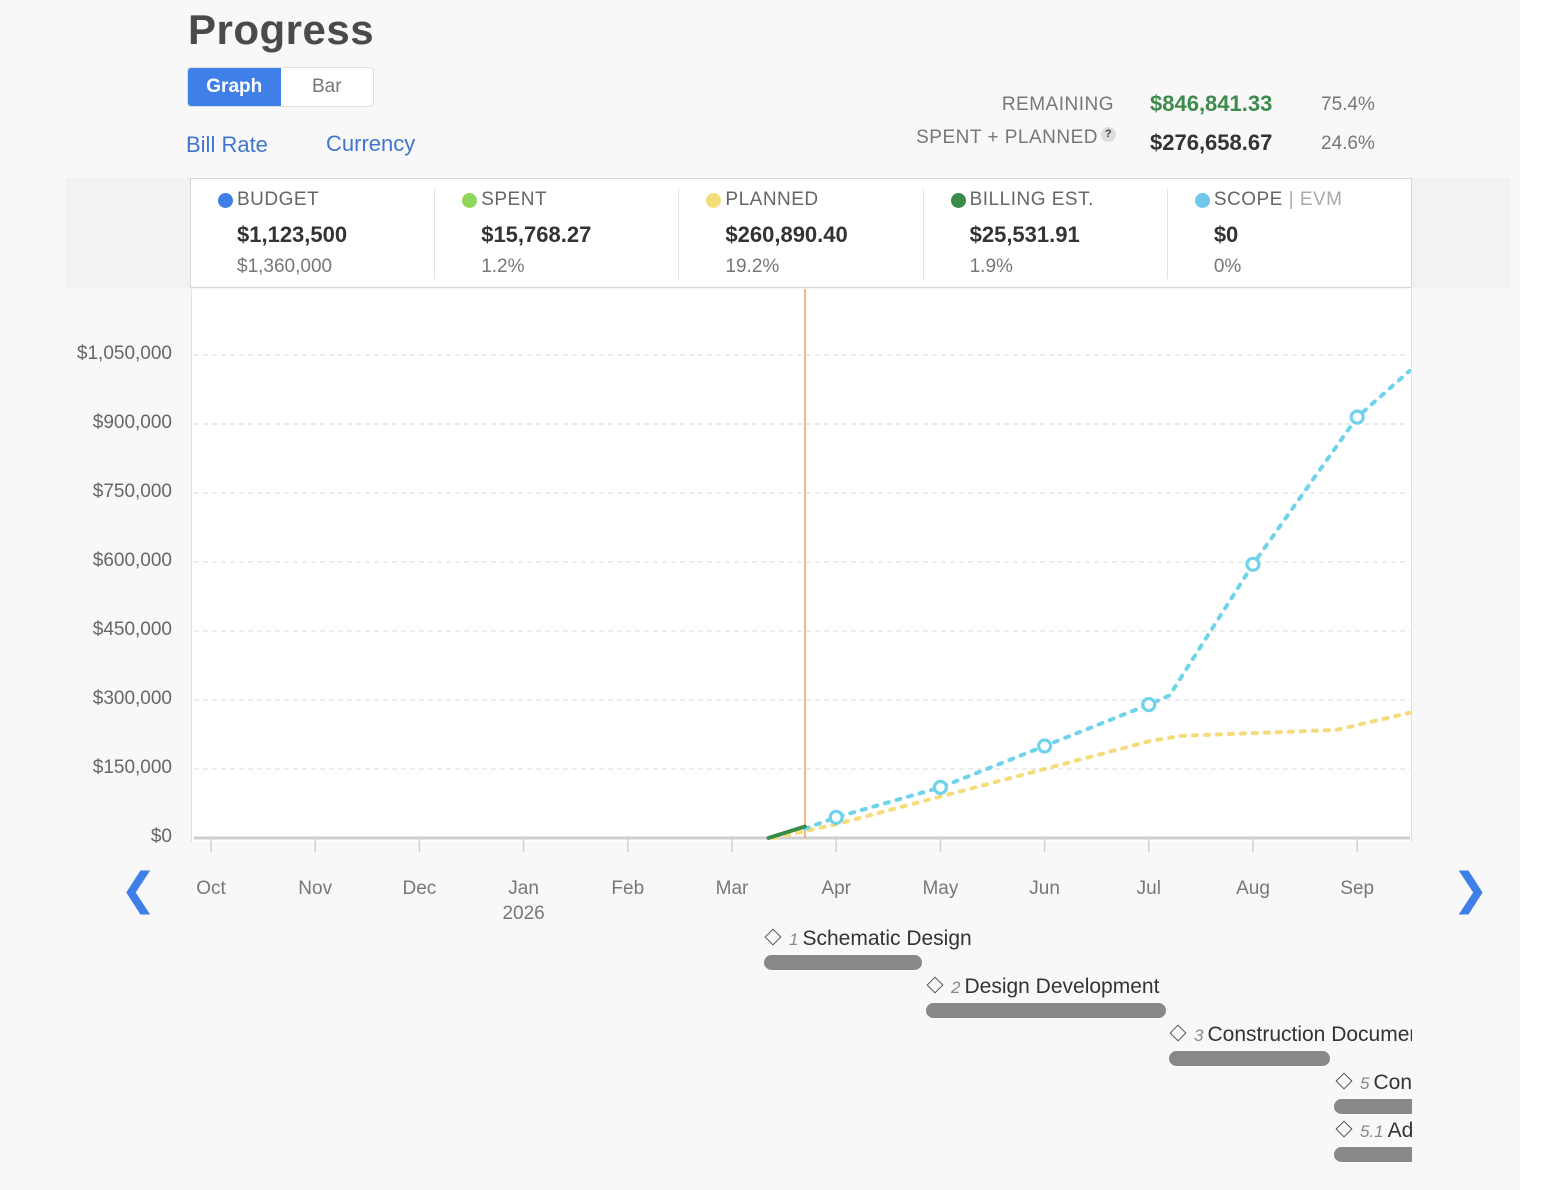 This screenshot has width=1550, height=1190. I want to click on remaining-value: $846,841.33, so click(1211, 103).